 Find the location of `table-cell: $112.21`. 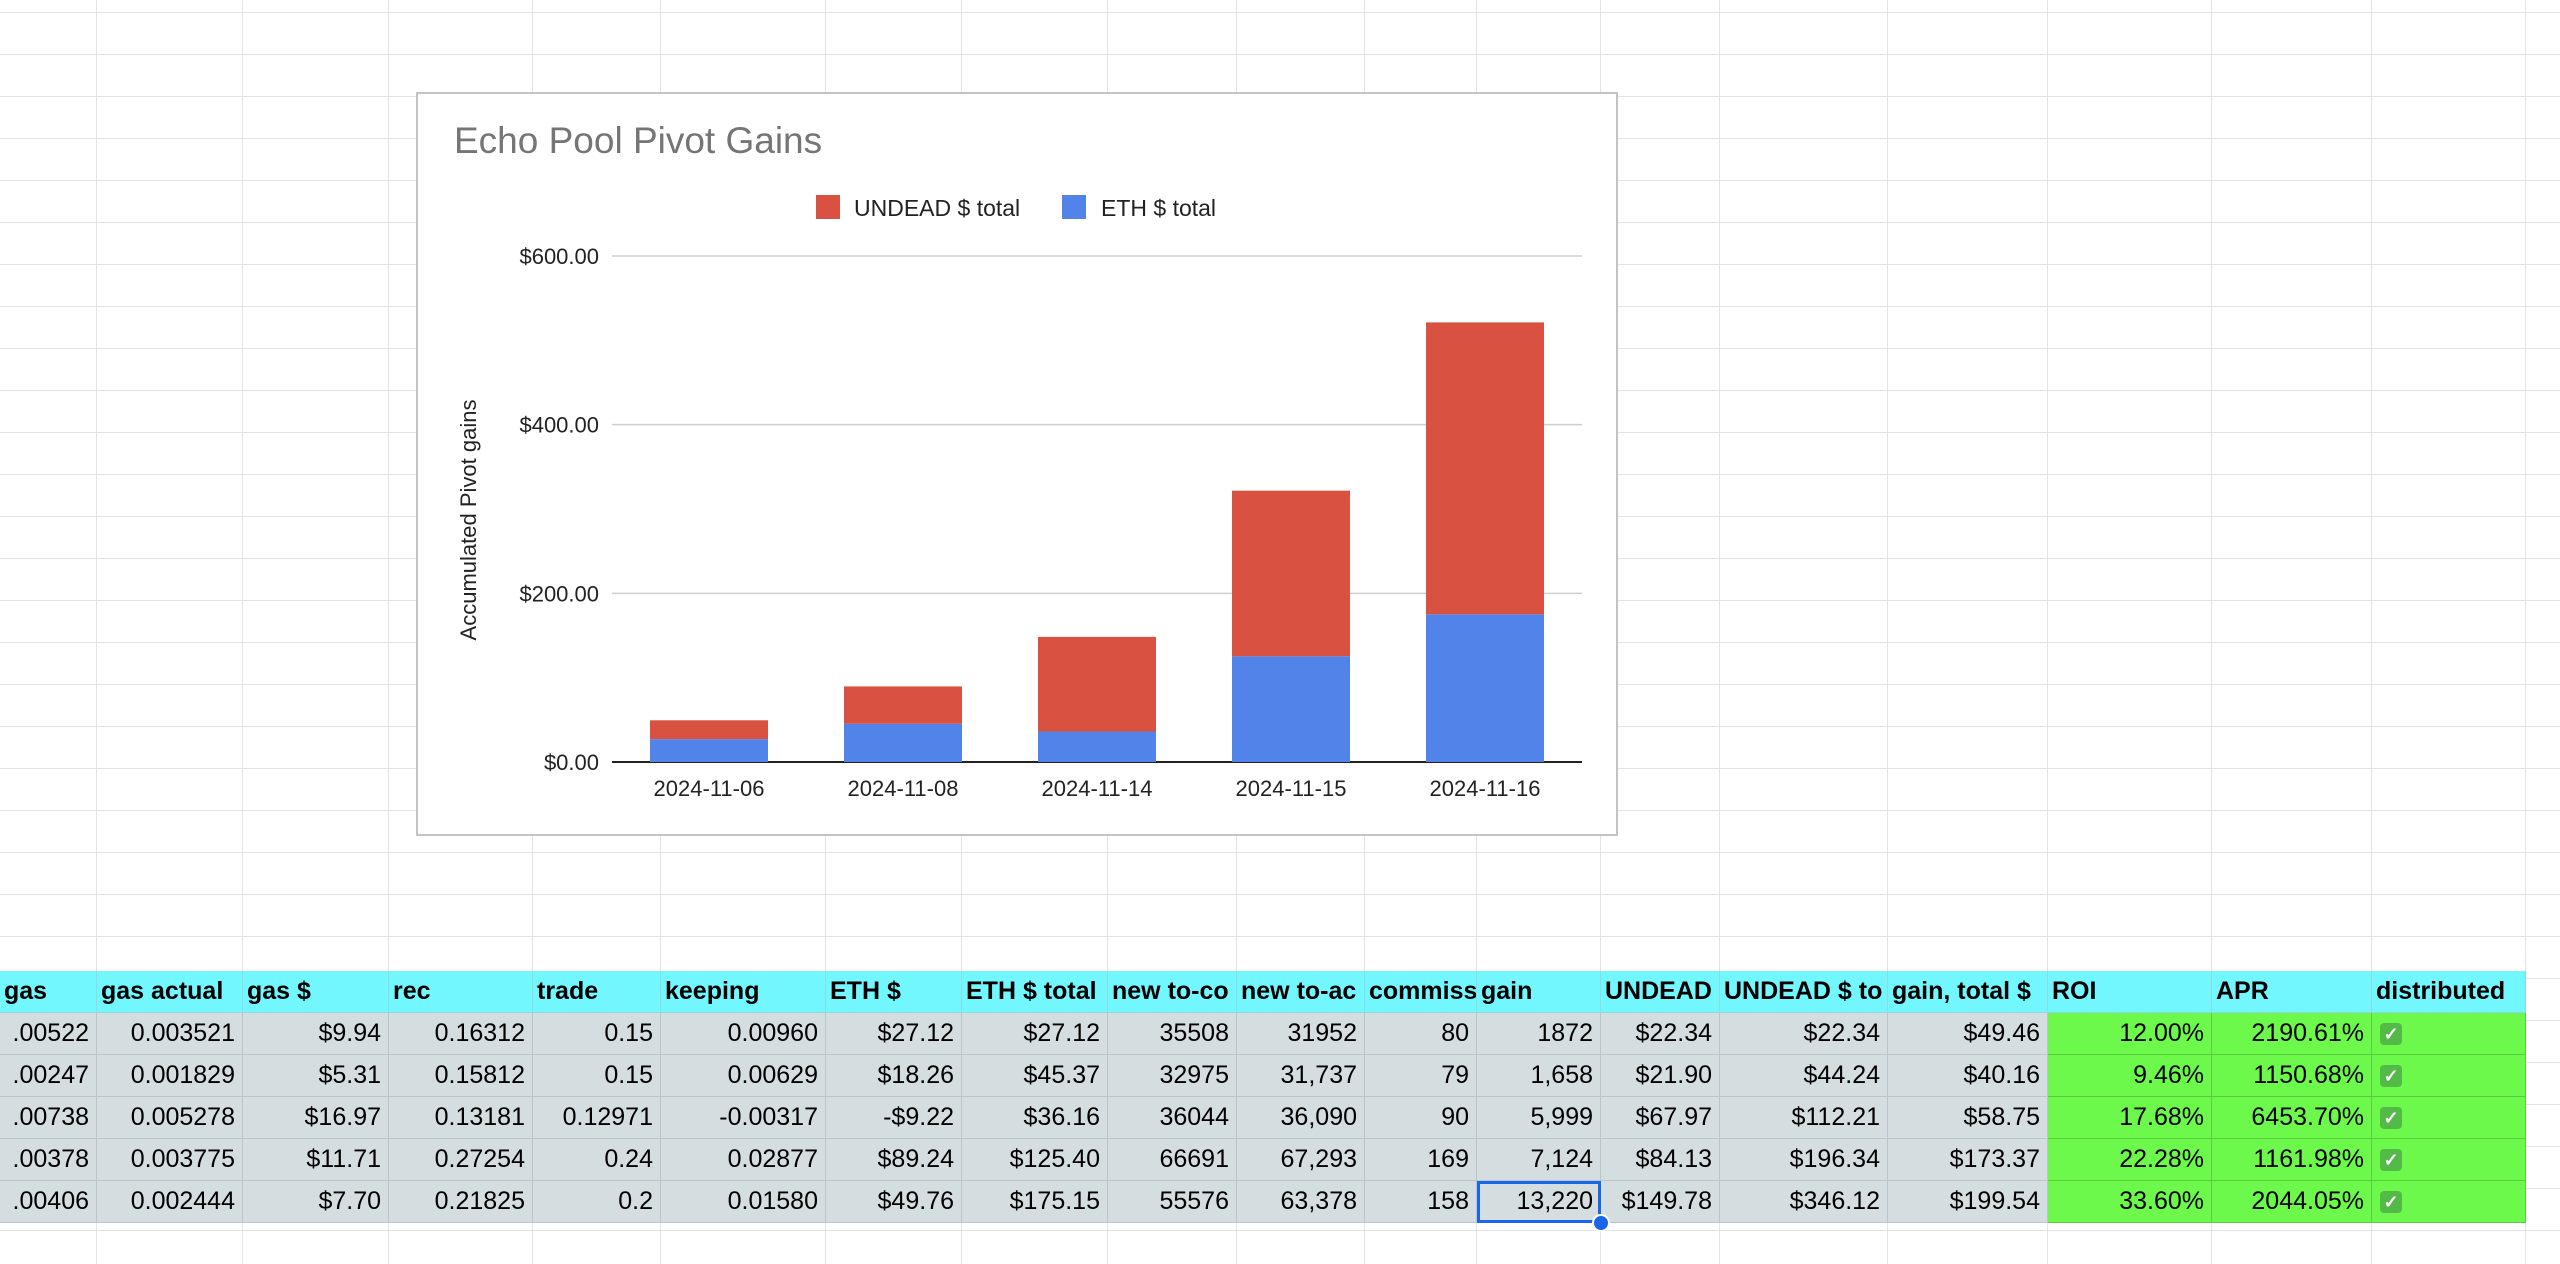

table-cell: $112.21 is located at coordinates (1804, 1118).